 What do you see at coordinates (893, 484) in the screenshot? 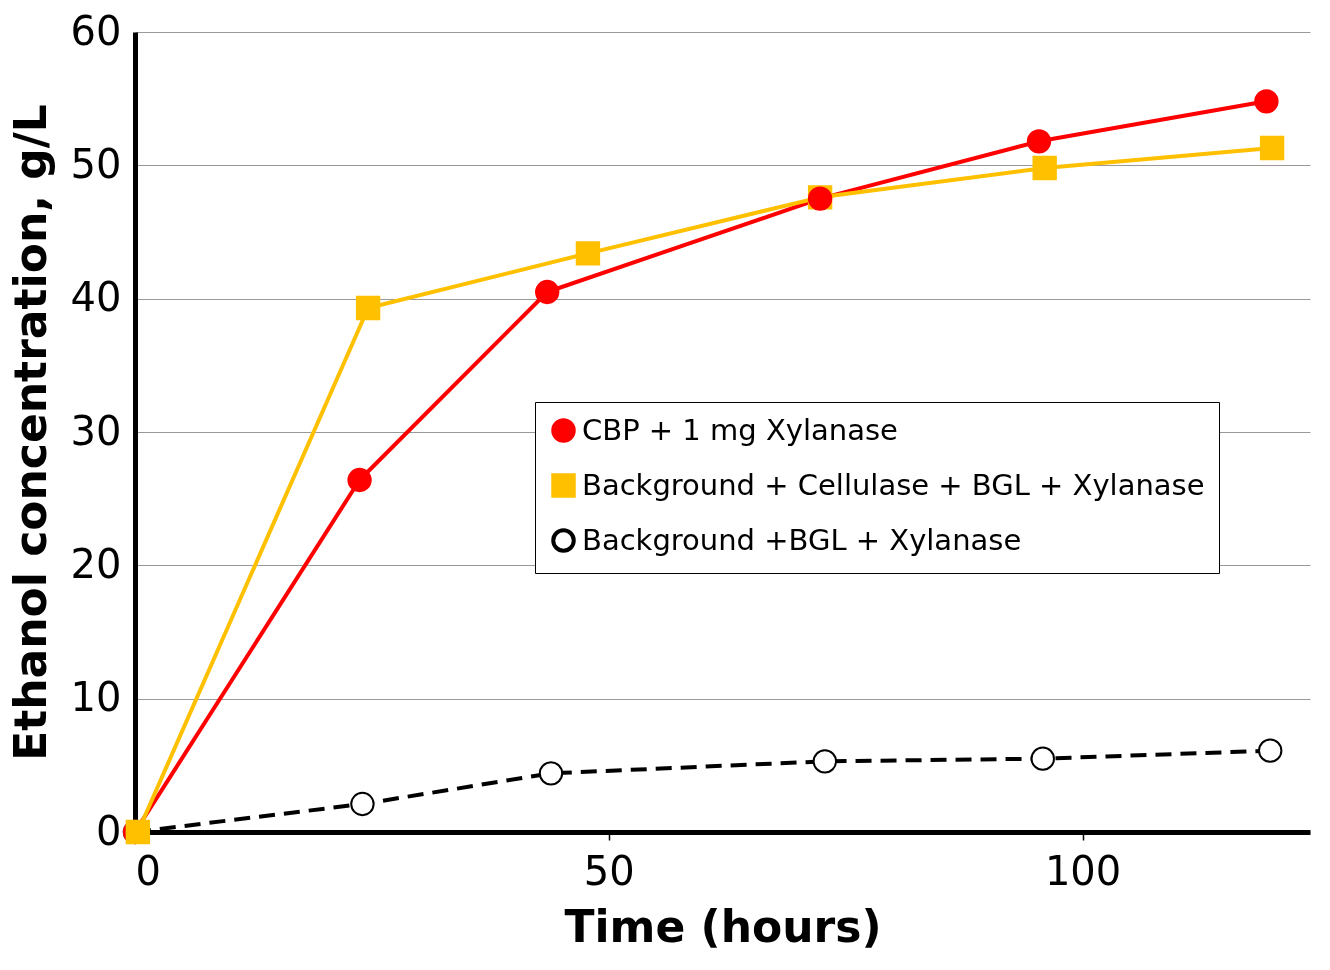
I see `legend-label: Background + Cellulase + BGL + Xylanase` at bounding box center [893, 484].